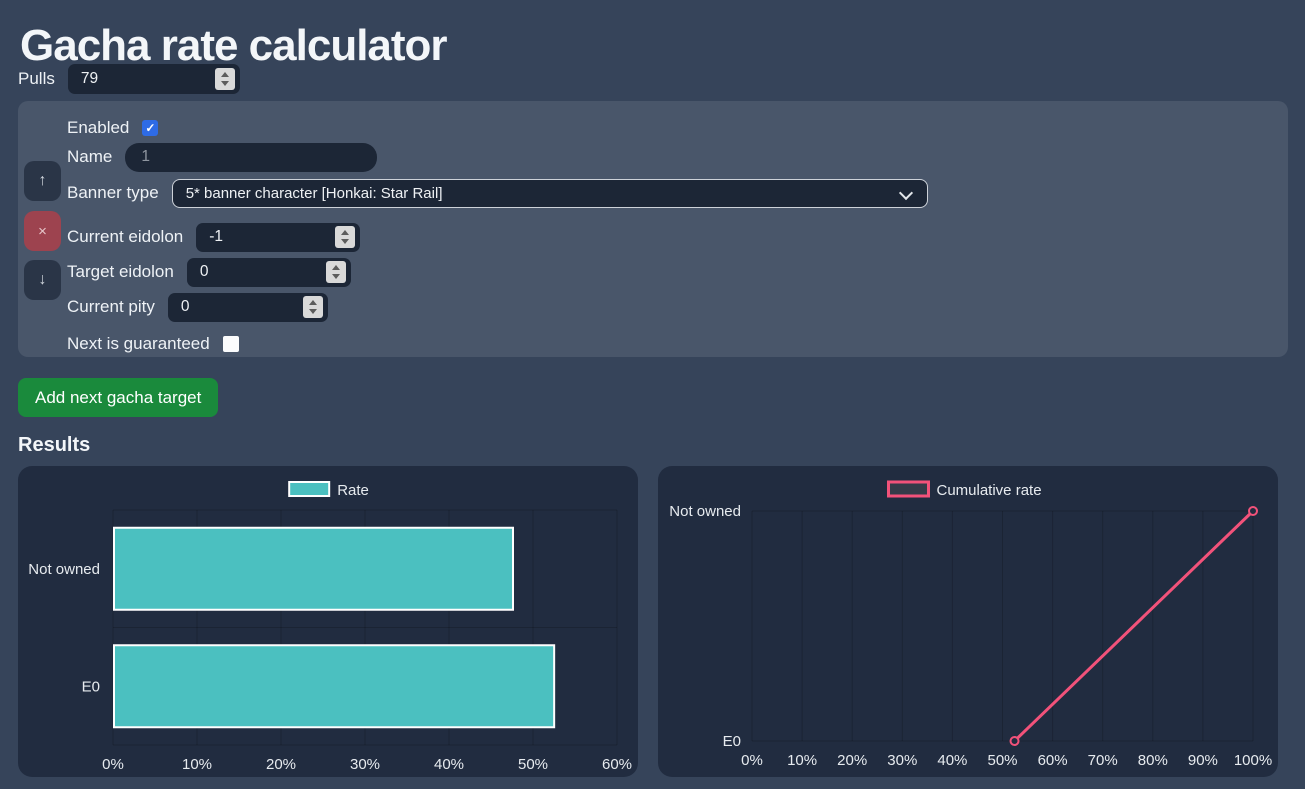 The height and width of the screenshot is (789, 1305). I want to click on current-eidolon-label: Current eidolon, so click(125, 236).